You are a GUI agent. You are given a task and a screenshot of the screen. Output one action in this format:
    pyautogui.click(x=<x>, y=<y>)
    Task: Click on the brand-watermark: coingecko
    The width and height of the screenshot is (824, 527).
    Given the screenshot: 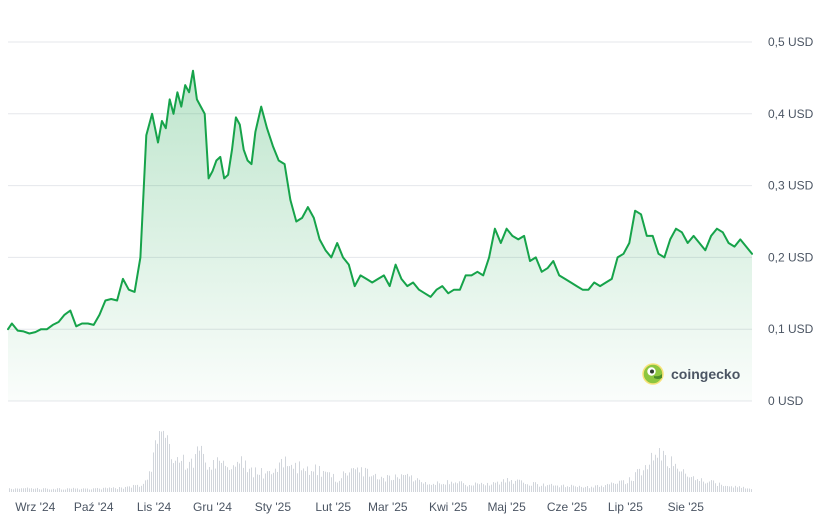 What is the action you would take?
    pyautogui.click(x=691, y=374)
    